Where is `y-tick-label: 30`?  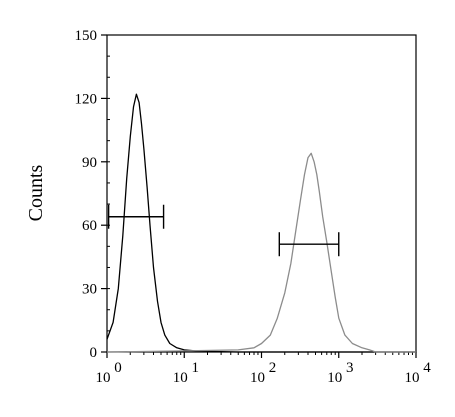
y-tick-label: 30 is located at coordinates (89, 290).